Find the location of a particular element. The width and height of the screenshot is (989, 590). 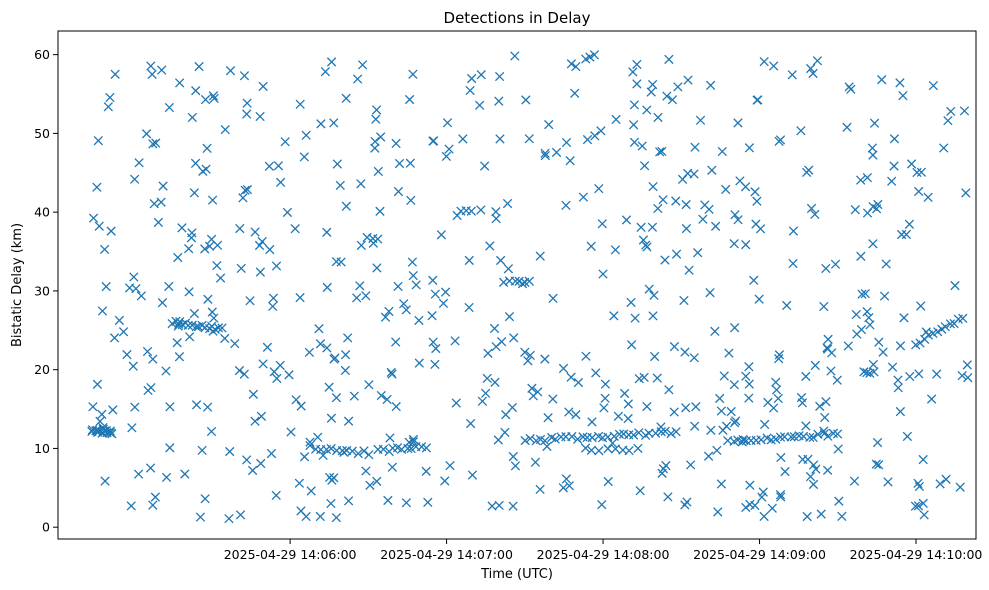

chart-title: Detections in Delay is located at coordinates (517, 18).